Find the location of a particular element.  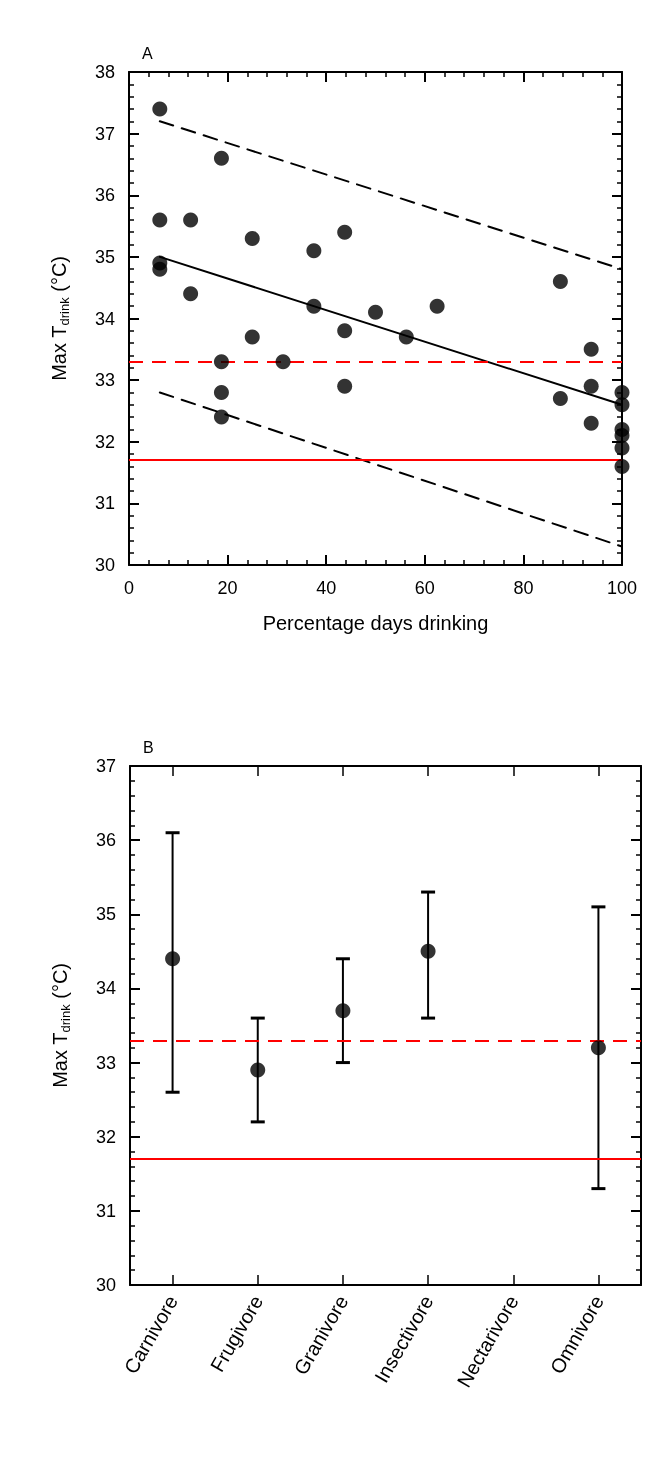

x-axis-title: Percentage days drinking is located at coordinates (375, 623).